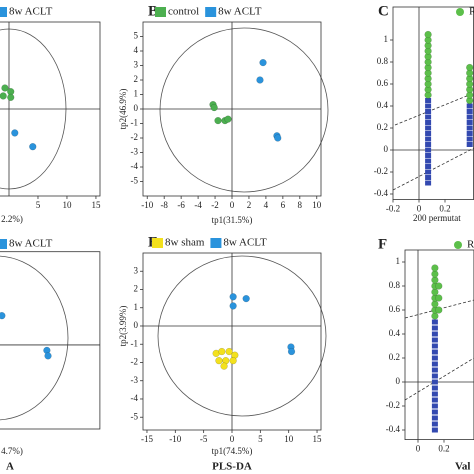 Image resolution: width=474 pixels, height=474 pixels. I want to click on x-axis-label: tp1(31.5%), so click(232, 220).